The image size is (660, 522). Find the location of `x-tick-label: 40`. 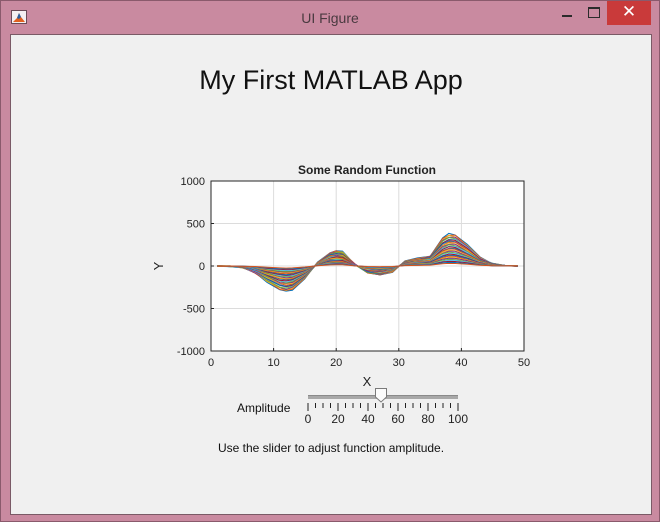

x-tick-label: 40 is located at coordinates (461, 363).